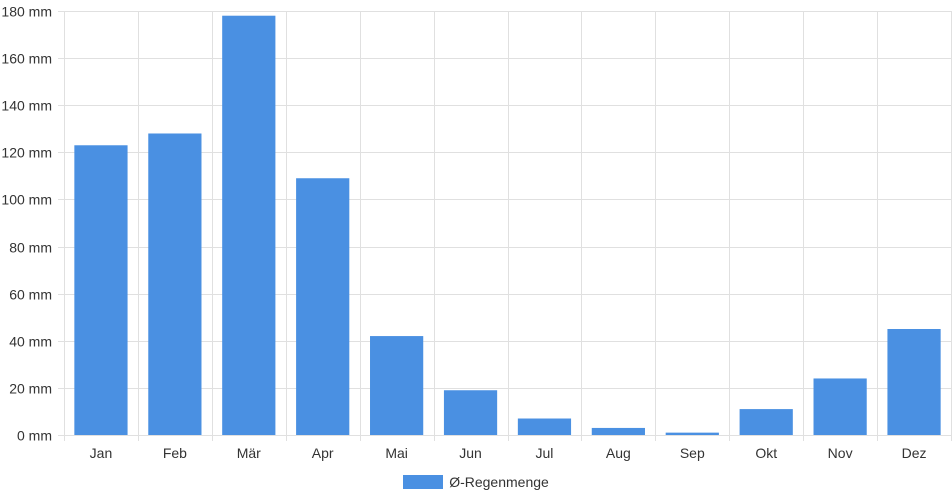 Image resolution: width=952 pixels, height=500 pixels. I want to click on x-tick-label: Mär, so click(249, 453).